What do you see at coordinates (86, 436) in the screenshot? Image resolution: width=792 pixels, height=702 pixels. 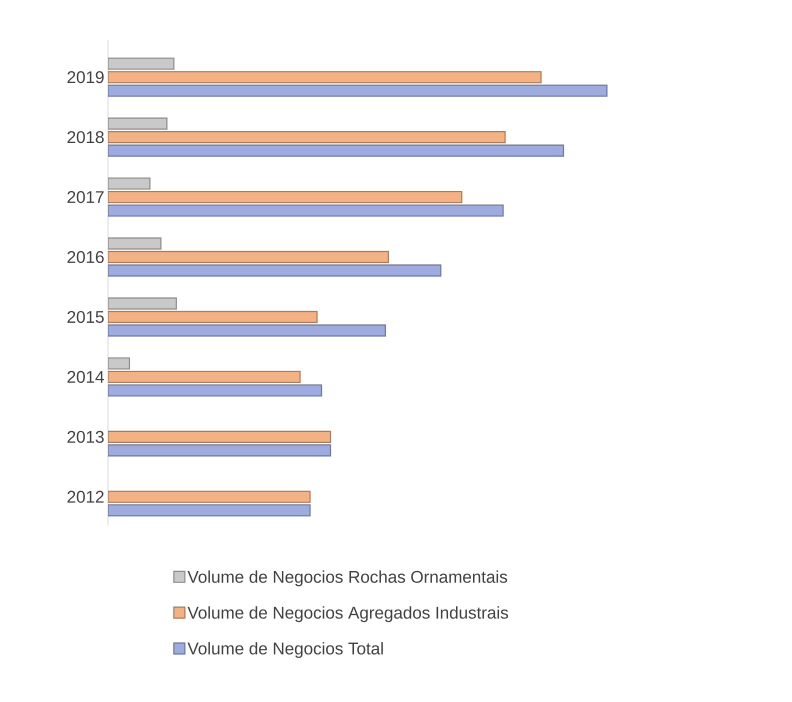 I see `y-tick-label: 2013` at bounding box center [86, 436].